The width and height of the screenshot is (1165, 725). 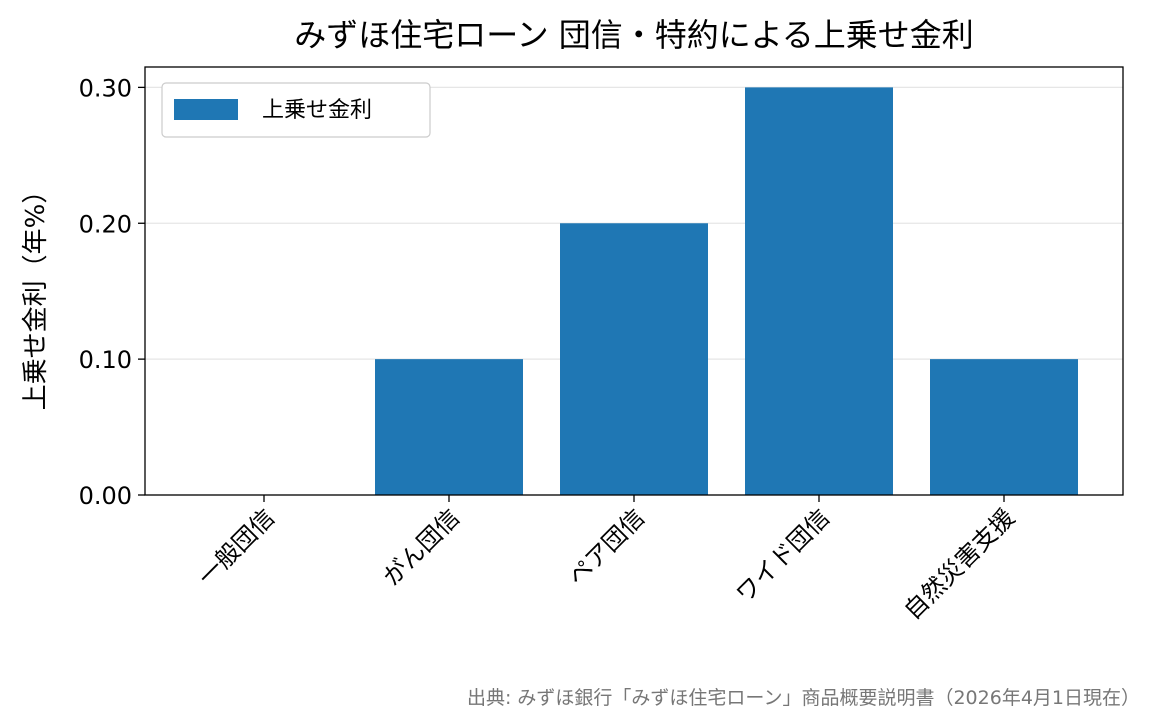 What do you see at coordinates (36, 294) in the screenshot?
I see `y-axis-label: 上乗せ金利（年%）` at bounding box center [36, 294].